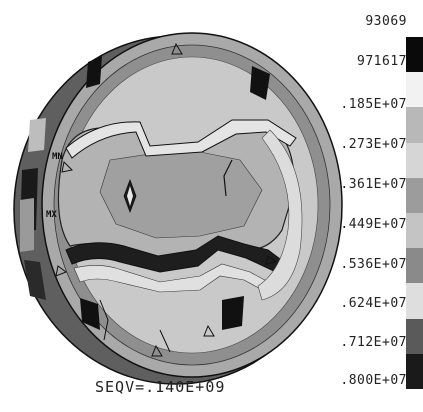  What do you see at coordinates (37, 135) in the screenshot?
I see `rim-band-light` at bounding box center [37, 135].